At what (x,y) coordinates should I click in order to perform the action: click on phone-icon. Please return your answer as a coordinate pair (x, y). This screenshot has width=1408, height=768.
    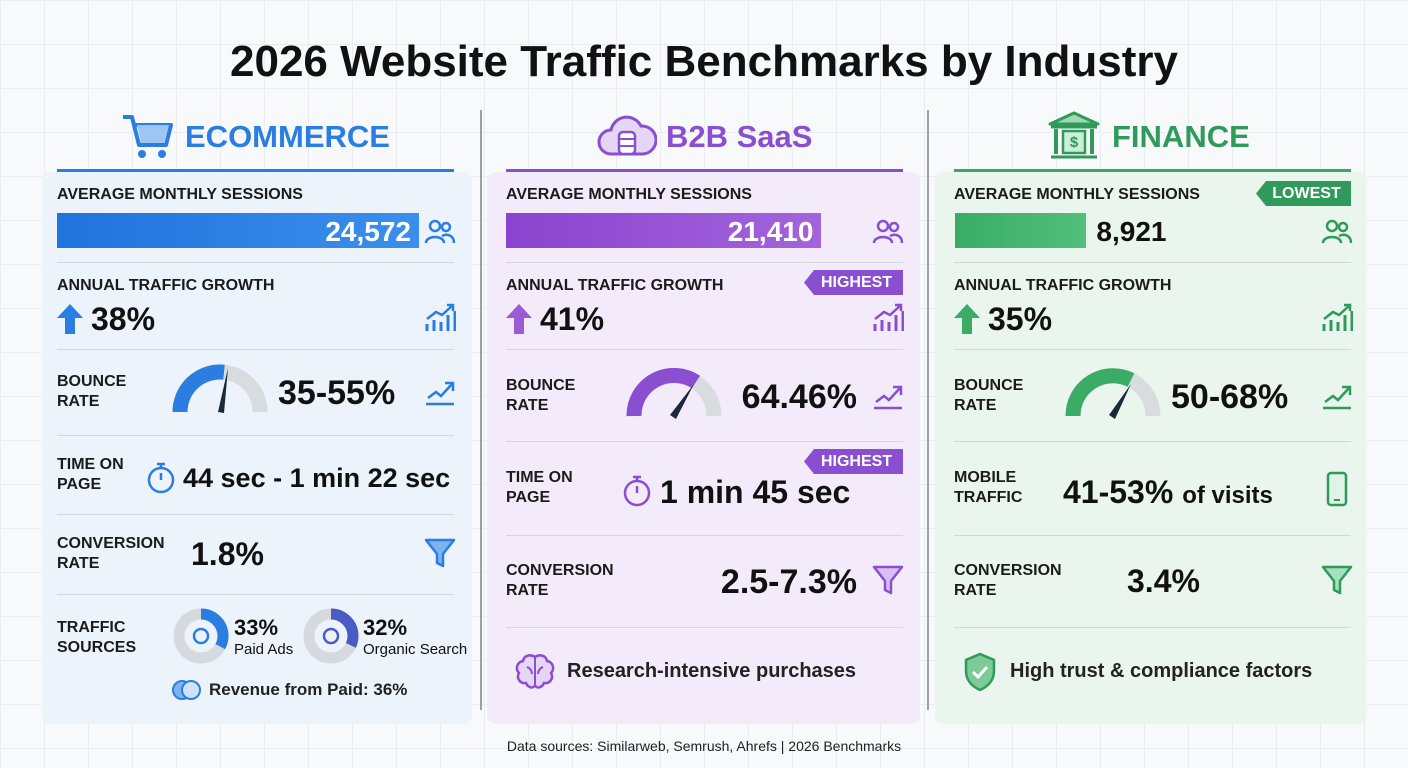
    Looking at the image, I should click on (1337, 489).